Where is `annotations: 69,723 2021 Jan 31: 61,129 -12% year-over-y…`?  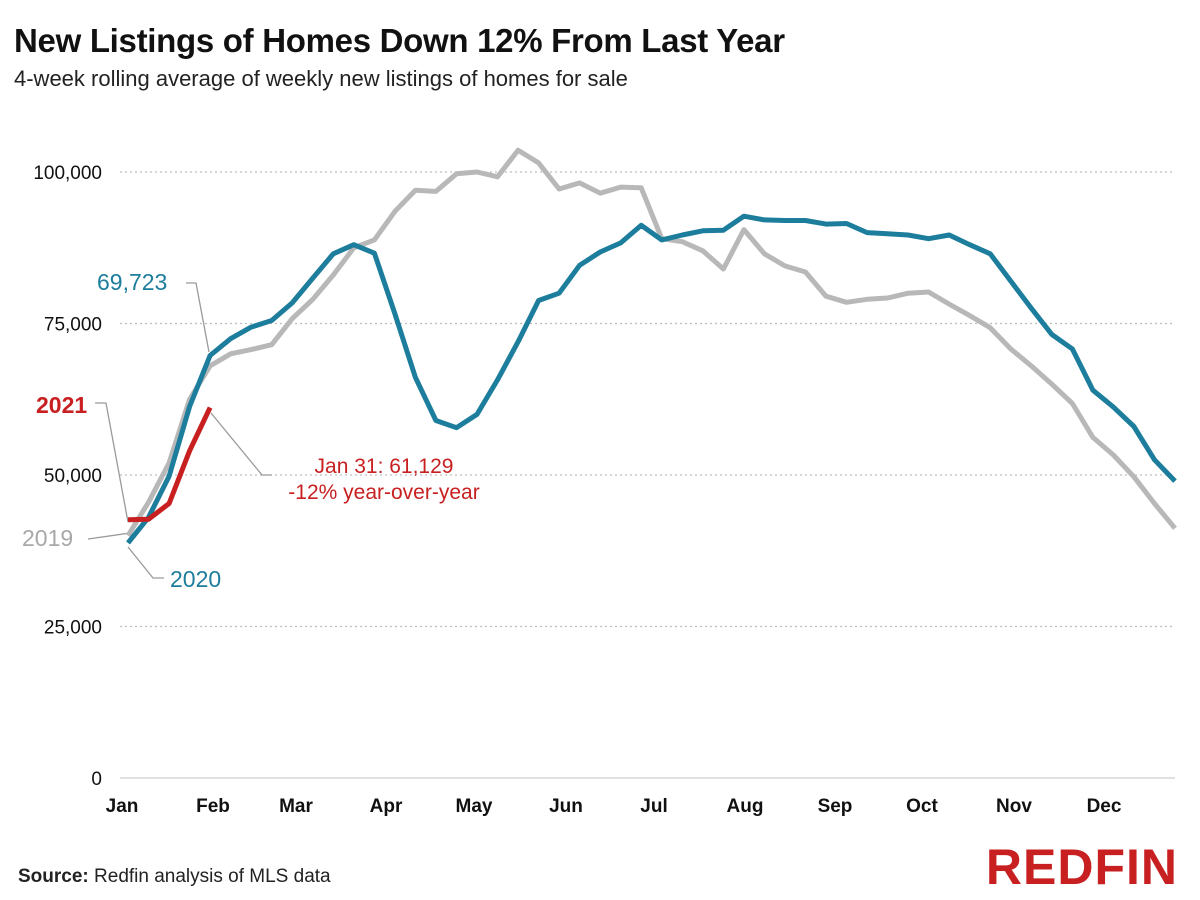
annotations: 69,723 2021 Jan 31: 61,129 -12% year-over-y… is located at coordinates (251, 430).